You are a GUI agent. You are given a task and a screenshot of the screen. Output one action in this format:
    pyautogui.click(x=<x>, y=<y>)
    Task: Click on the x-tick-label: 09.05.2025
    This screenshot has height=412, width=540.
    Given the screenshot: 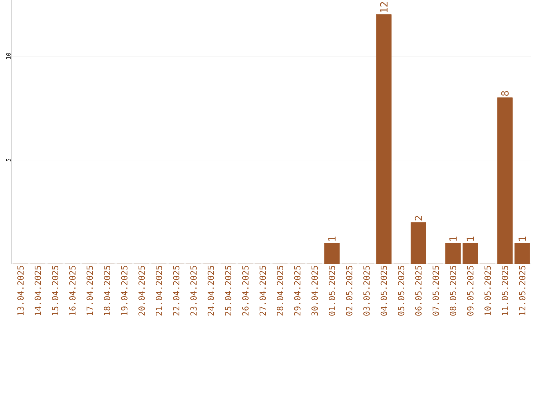 What is the action you would take?
    pyautogui.click(x=470, y=291)
    